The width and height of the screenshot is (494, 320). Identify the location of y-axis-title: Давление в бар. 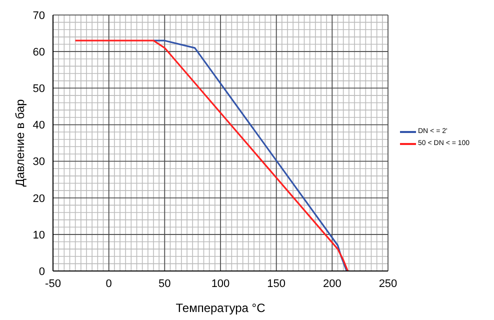
(20, 142).